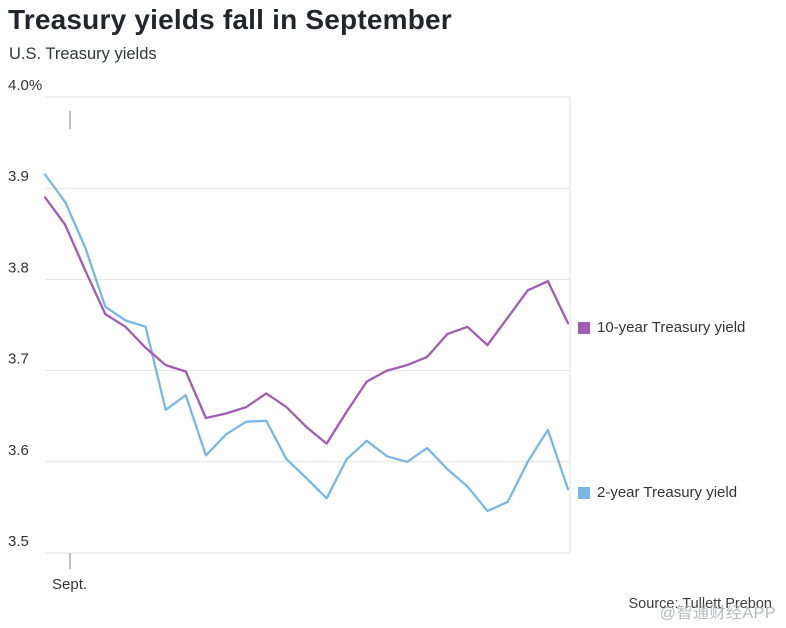 The width and height of the screenshot is (786, 628). Describe the element at coordinates (18, 450) in the screenshot. I see `svg-text: 3.6` at that location.